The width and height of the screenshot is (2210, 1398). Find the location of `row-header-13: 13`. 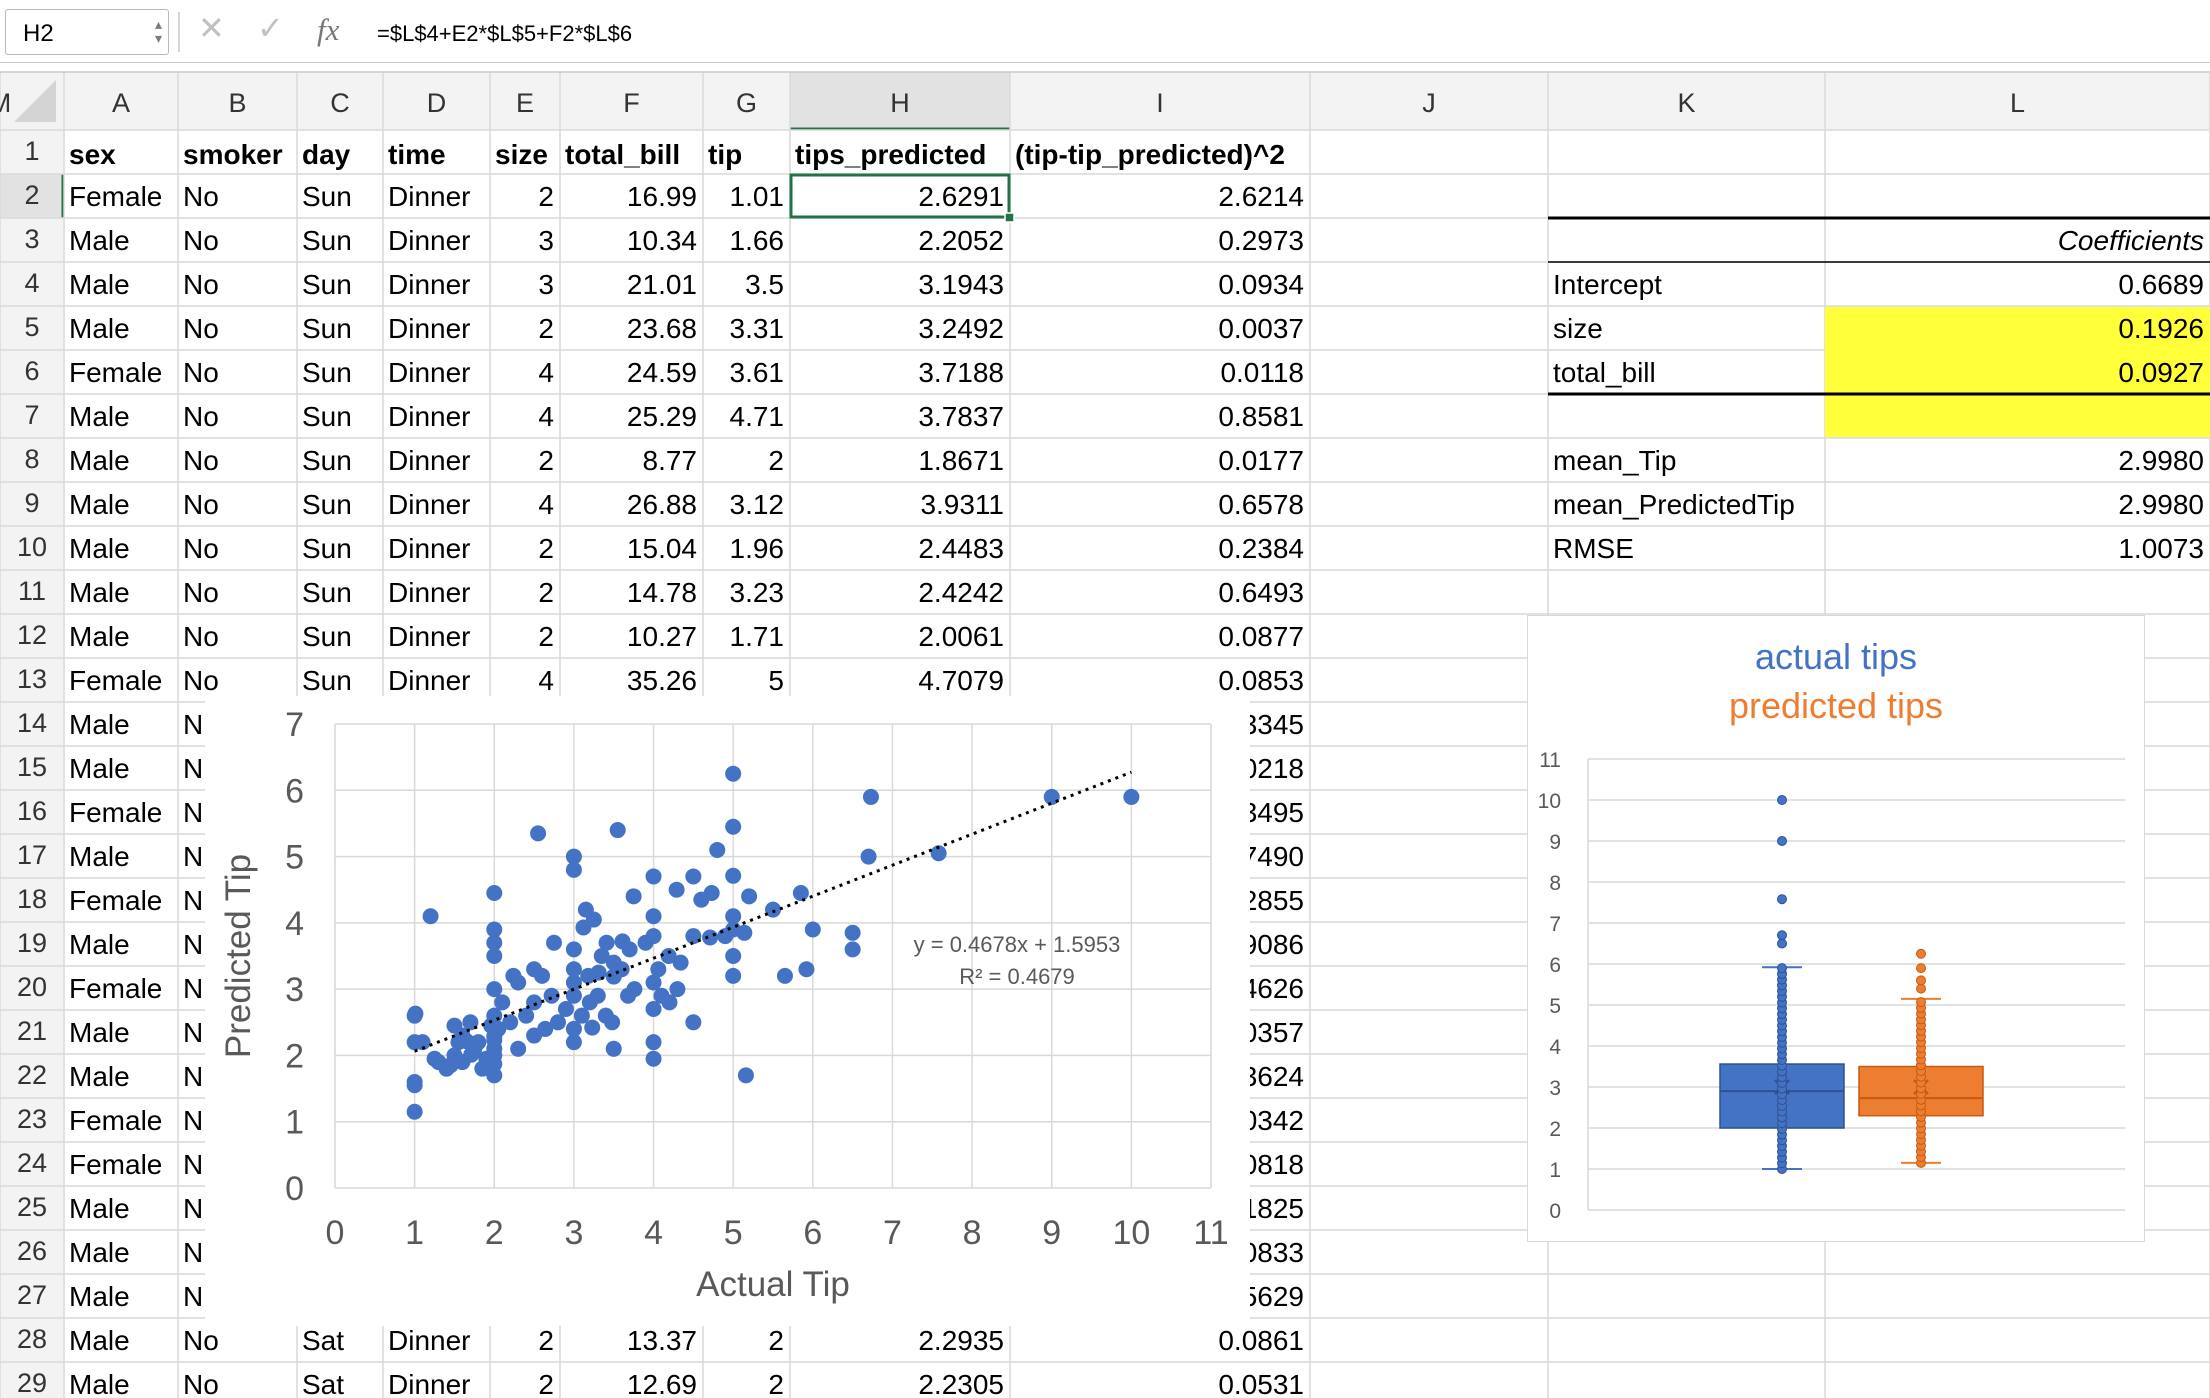

row-header-13: 13 is located at coordinates (32, 679).